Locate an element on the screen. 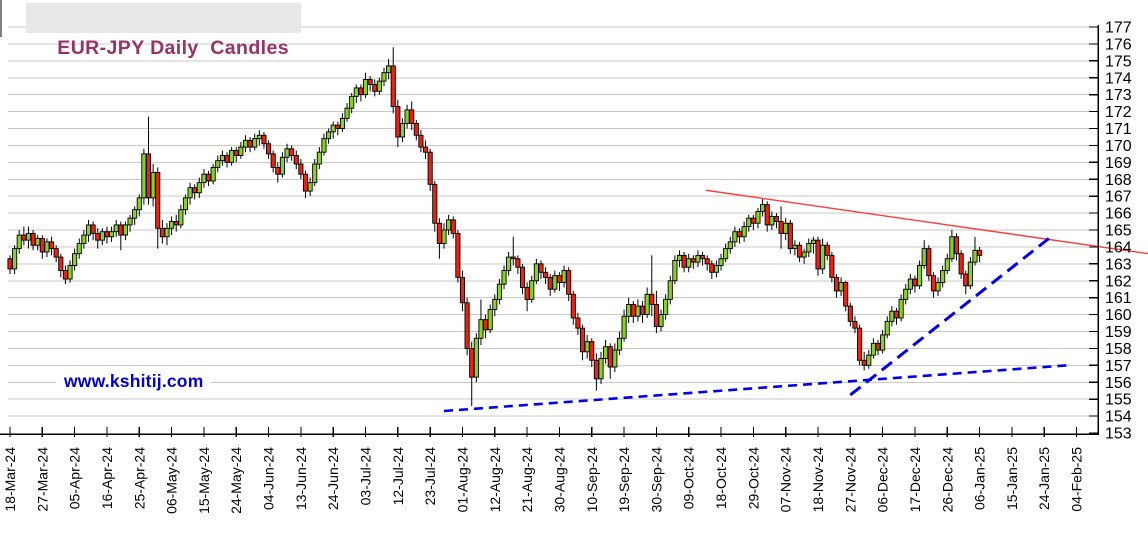  svg-text: 173 is located at coordinates (1118, 95).